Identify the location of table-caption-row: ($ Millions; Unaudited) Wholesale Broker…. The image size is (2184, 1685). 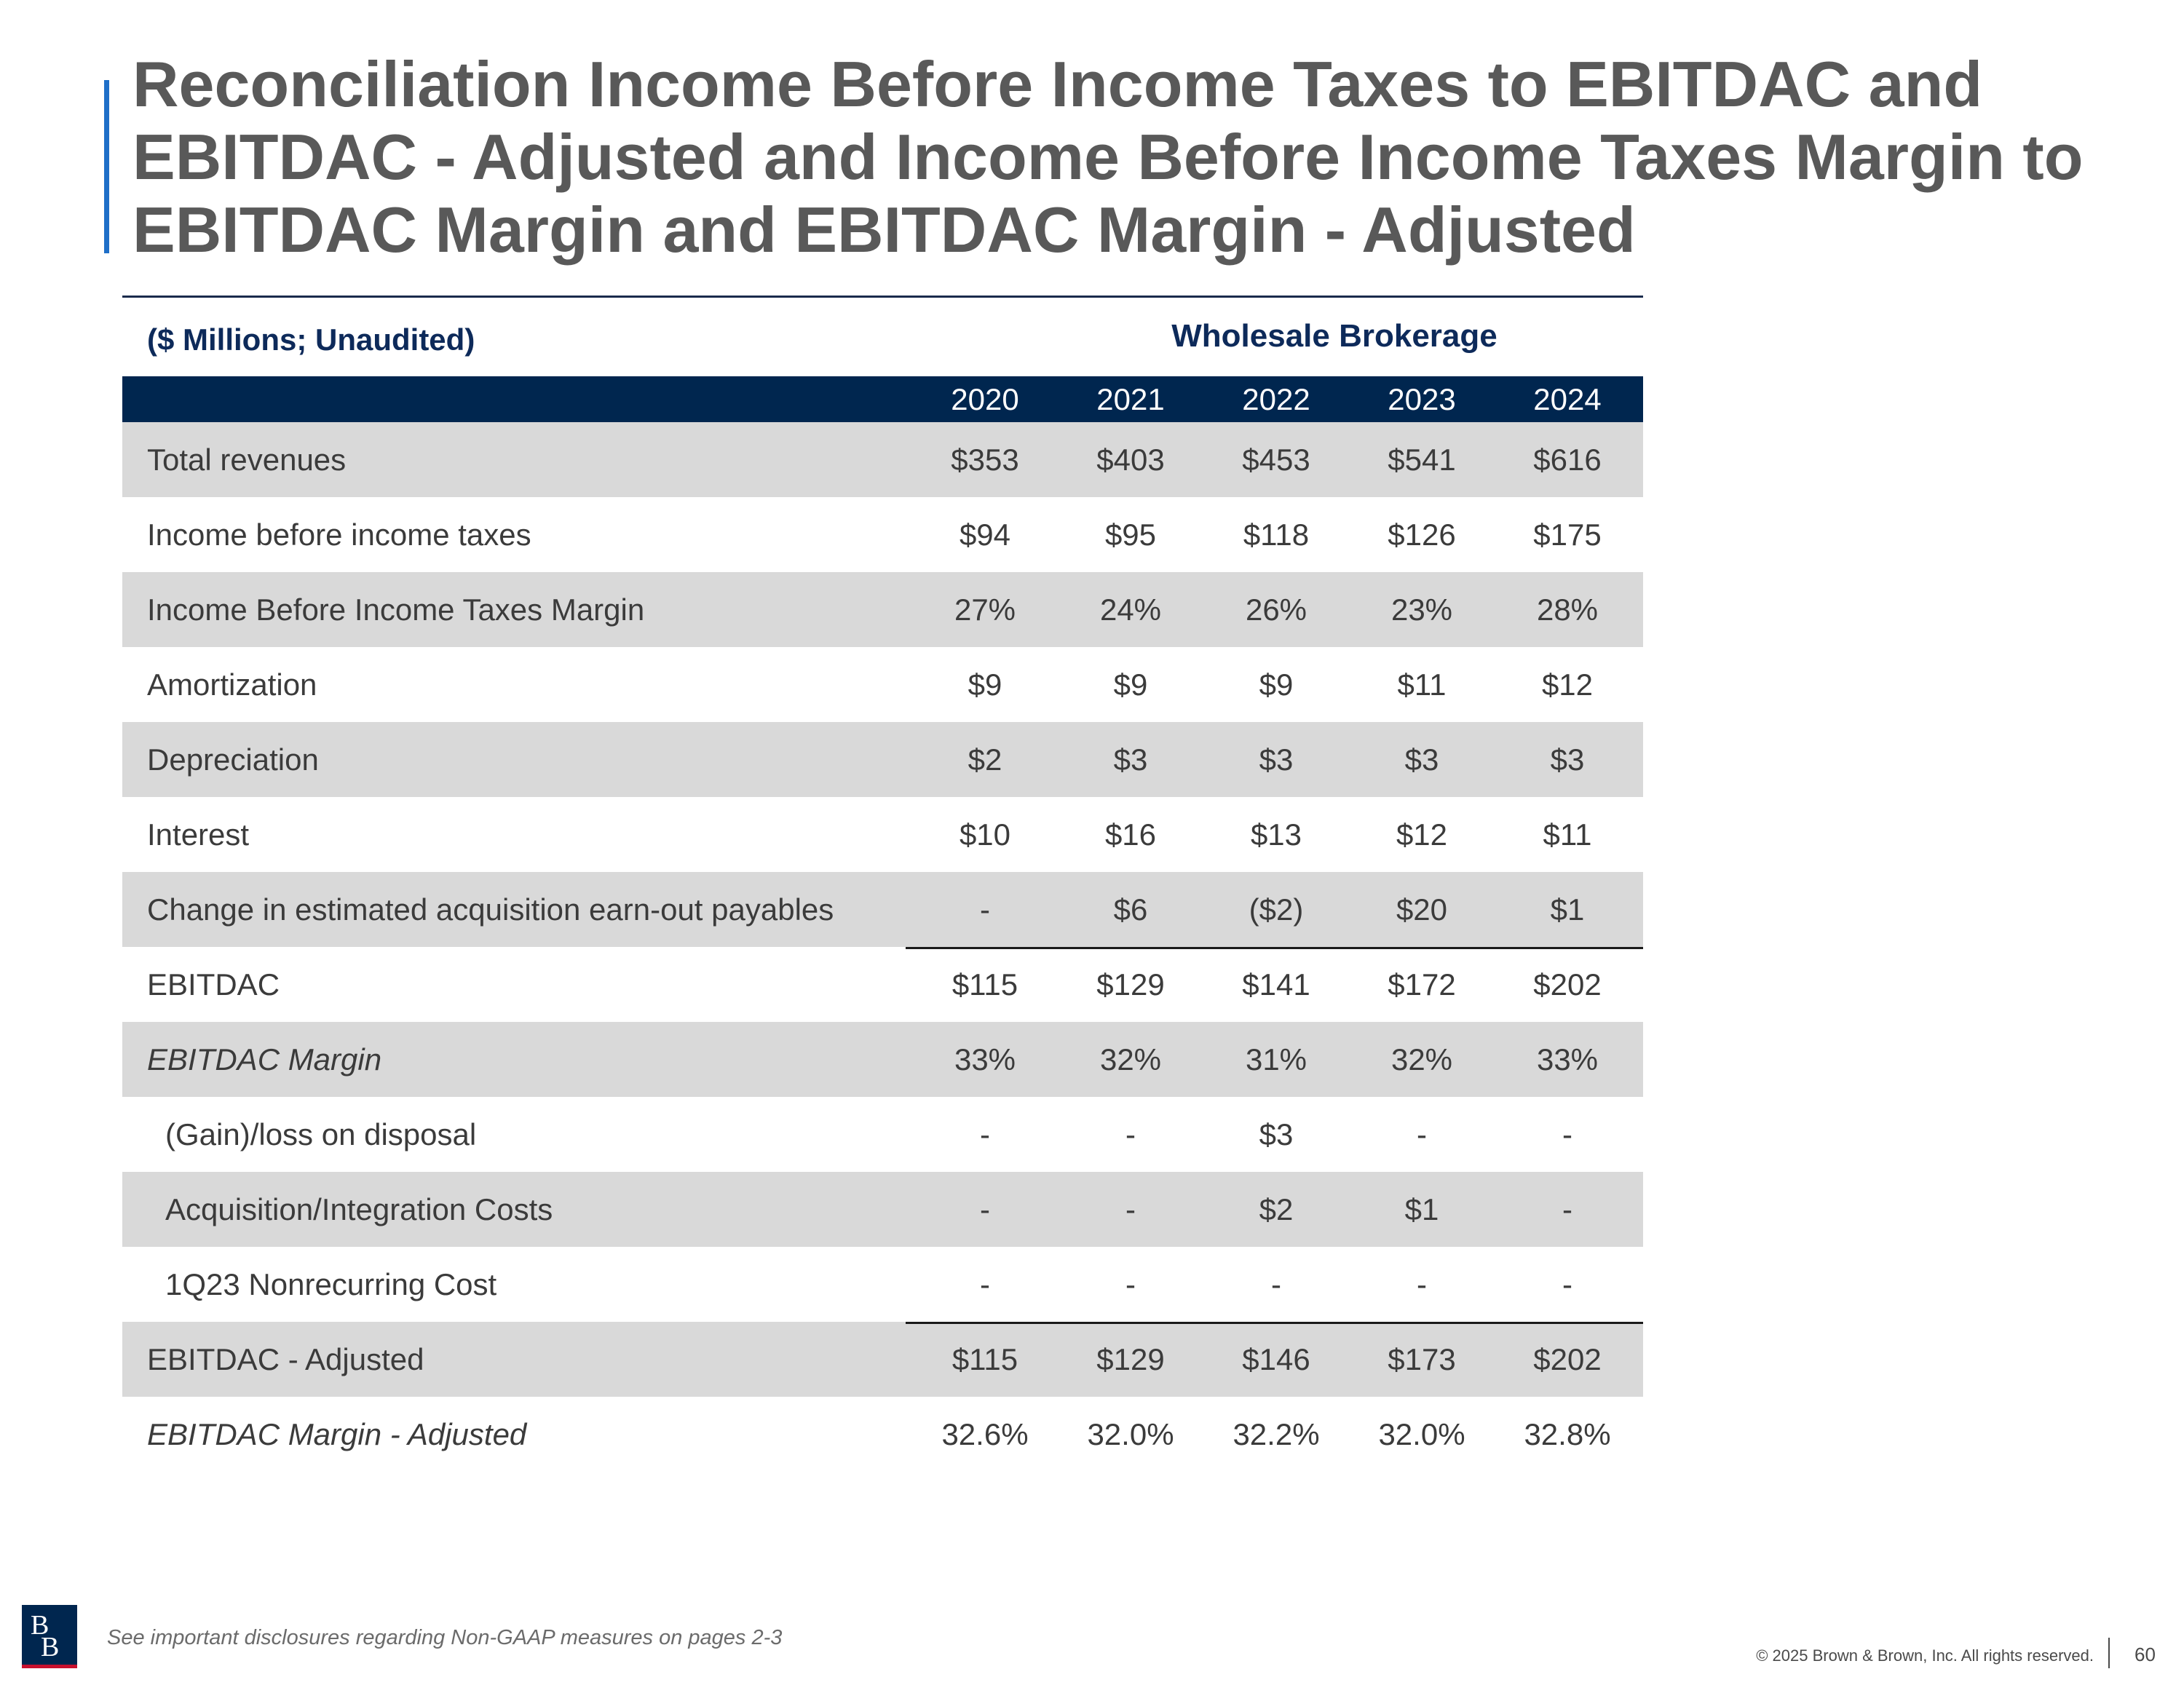
(882, 337).